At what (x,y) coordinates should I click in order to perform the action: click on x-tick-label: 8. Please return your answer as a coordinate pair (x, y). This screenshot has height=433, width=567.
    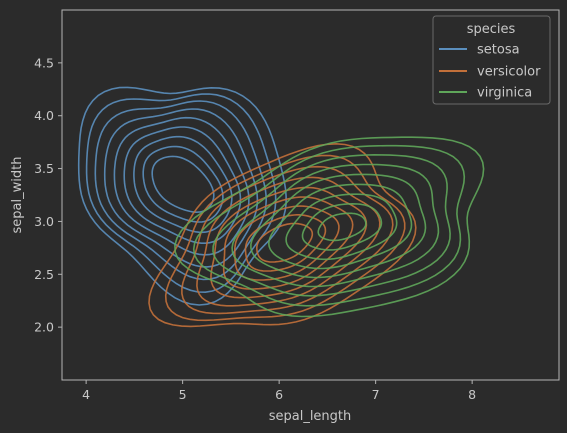
    Looking at the image, I should click on (472, 394).